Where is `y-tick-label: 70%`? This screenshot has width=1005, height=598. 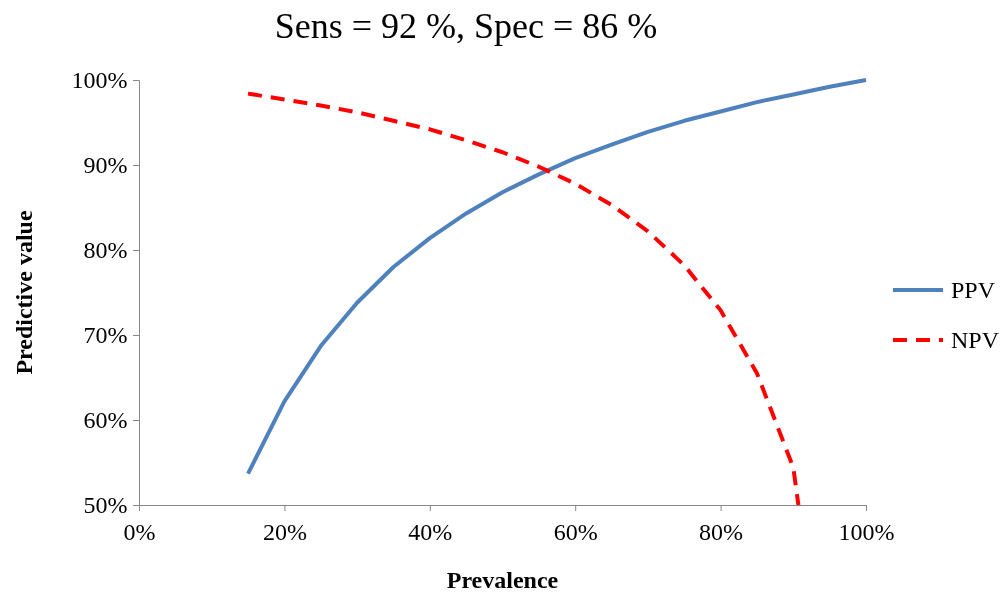 y-tick-label: 70% is located at coordinates (105, 335).